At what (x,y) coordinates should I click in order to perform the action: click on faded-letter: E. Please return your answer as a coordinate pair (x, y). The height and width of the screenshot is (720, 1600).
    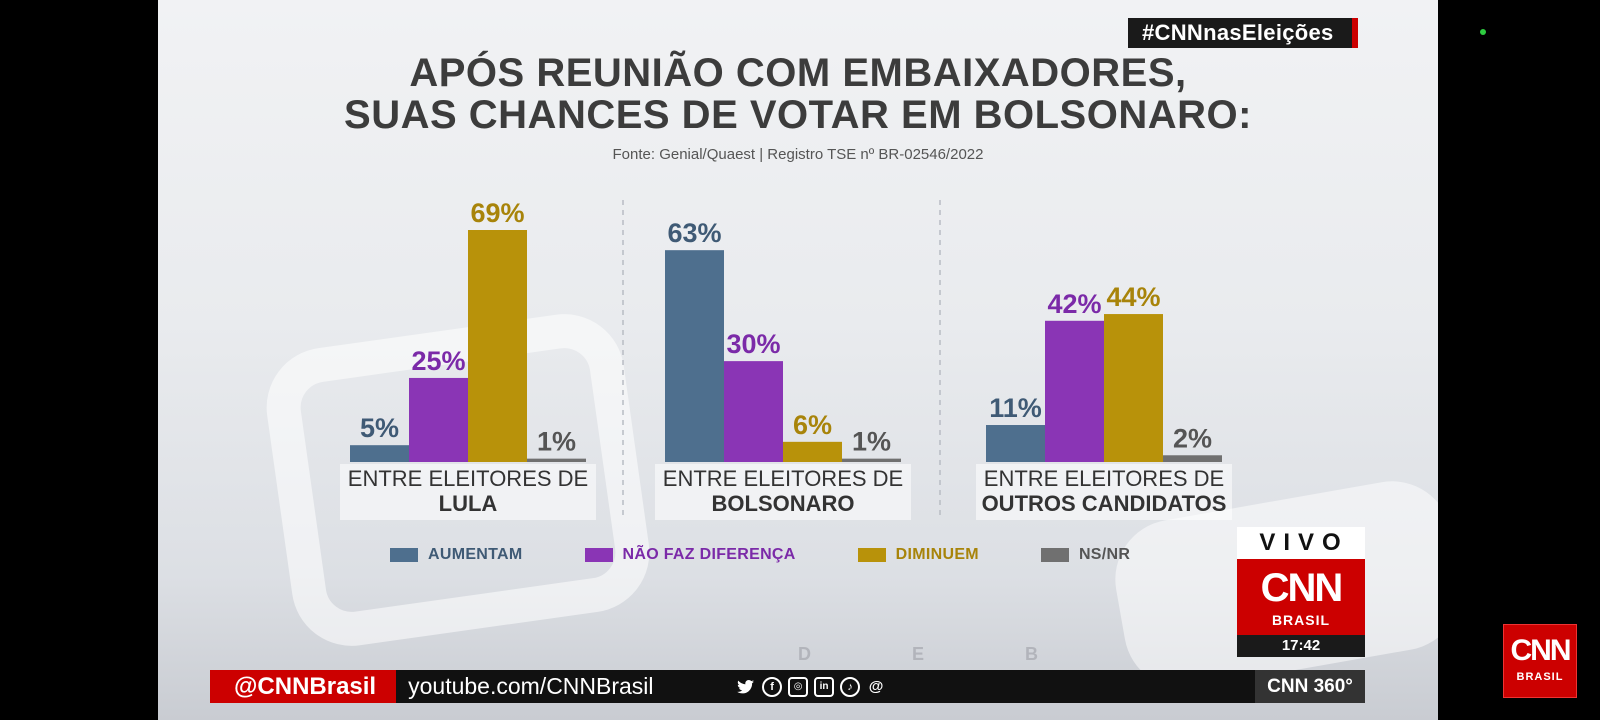
    Looking at the image, I should click on (922, 654).